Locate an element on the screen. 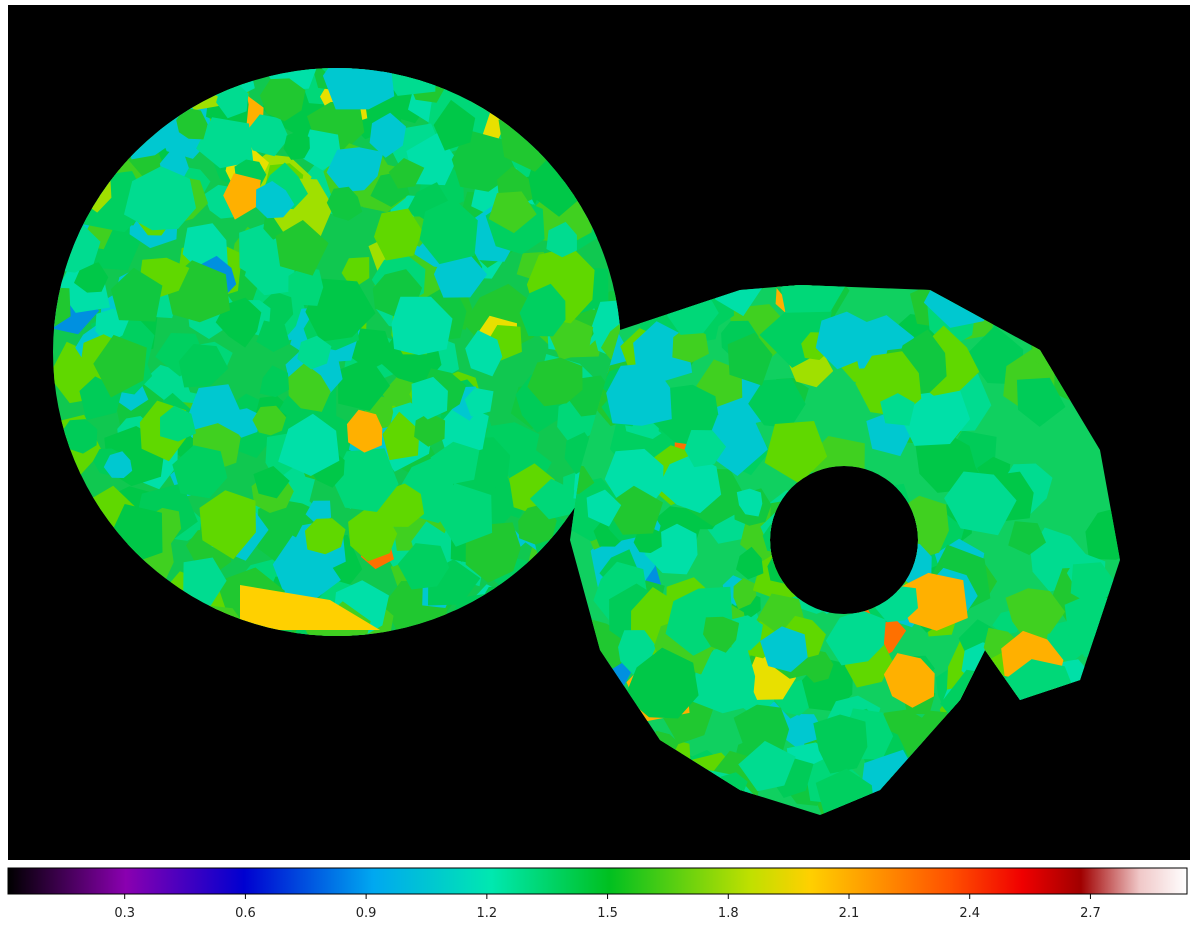 Image resolution: width=1200 pixels, height=933 pixels. tick-label: 1.8 is located at coordinates (728, 913).